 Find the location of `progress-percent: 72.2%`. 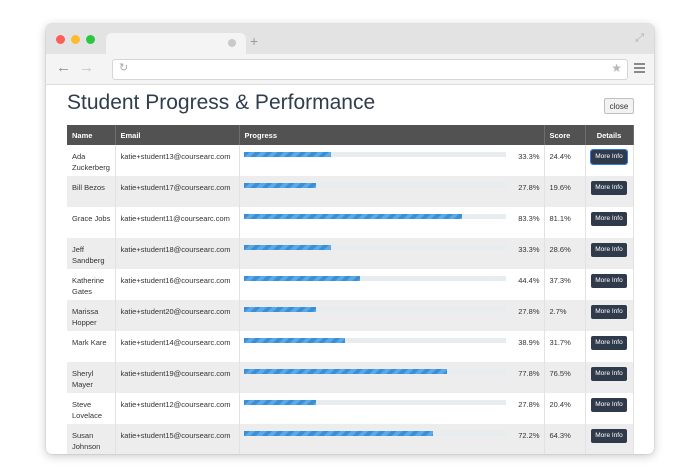

progress-percent: 72.2% is located at coordinates (529, 435).